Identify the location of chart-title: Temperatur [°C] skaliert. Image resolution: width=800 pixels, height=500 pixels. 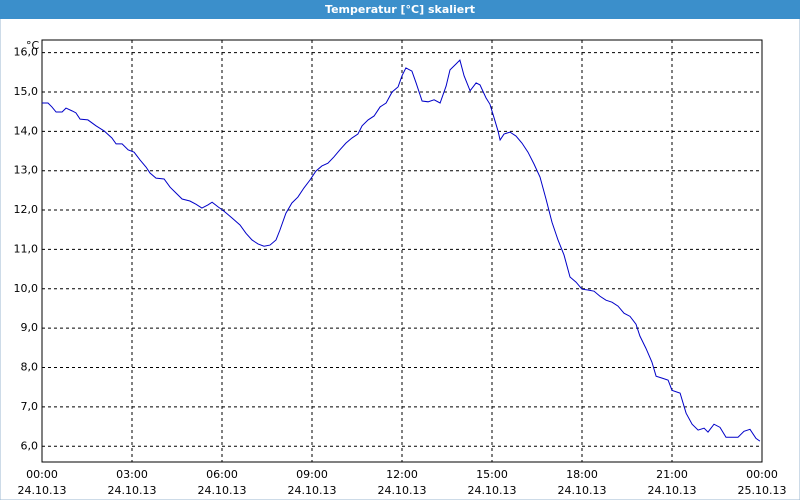
(400, 9).